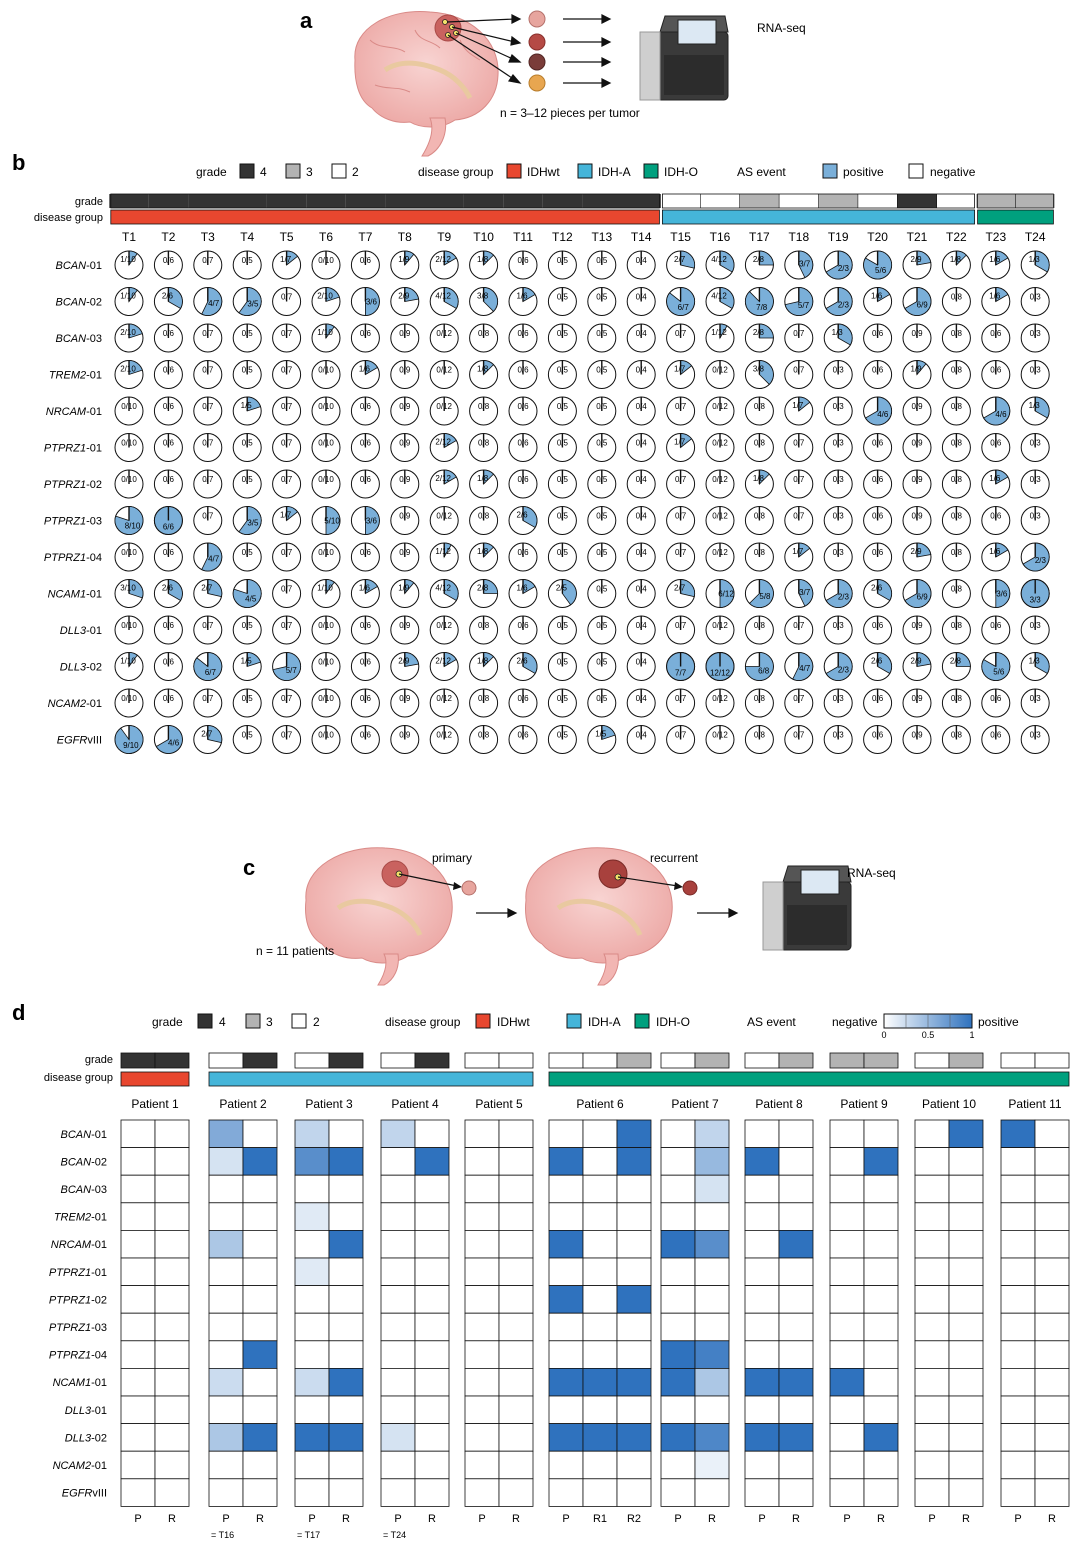 The image size is (1089, 1541). Describe the element at coordinates (287, 666) in the screenshot. I see `pie-chart: 5/7` at that location.